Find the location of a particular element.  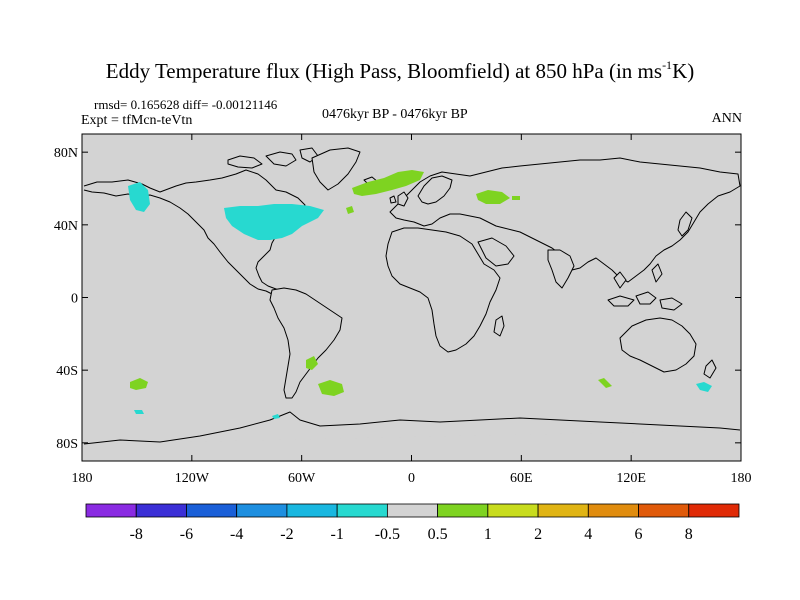

coastline-antarctica is located at coordinates (412, 428).